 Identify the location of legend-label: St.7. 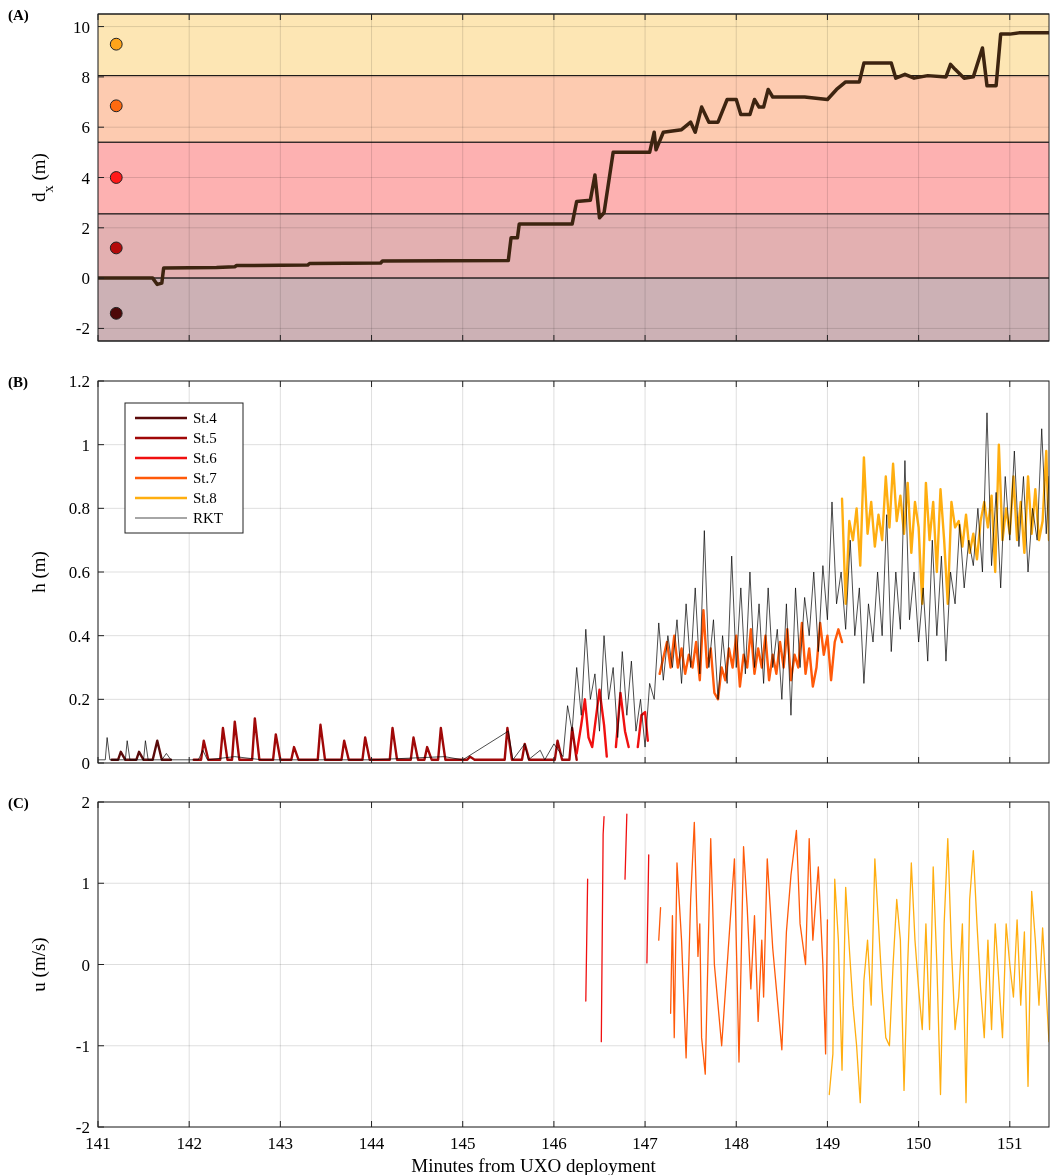
(205, 478).